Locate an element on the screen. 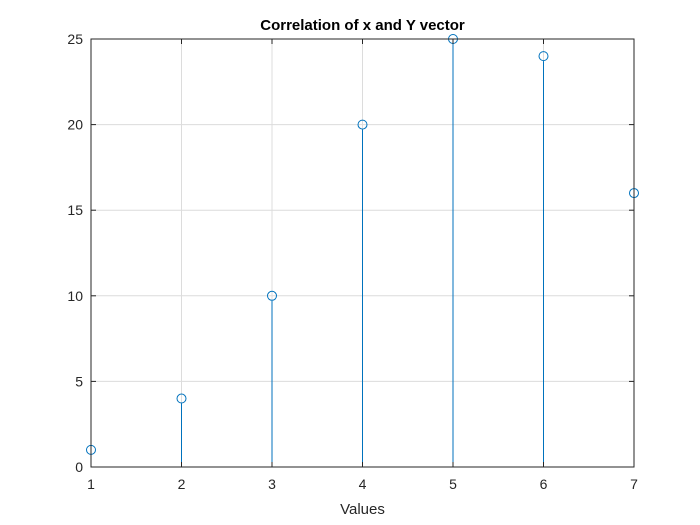  x-tick-label: 4 is located at coordinates (363, 484).